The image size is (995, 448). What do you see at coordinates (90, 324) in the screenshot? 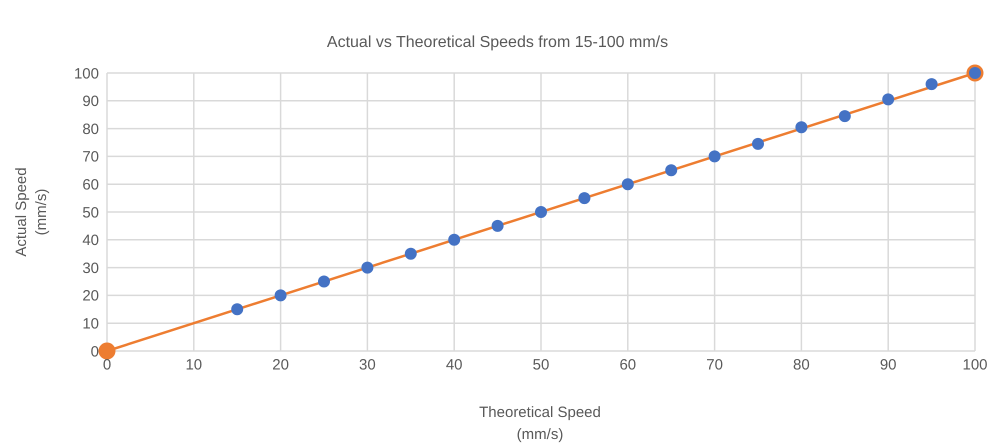
I see `y-tick-label: 10` at bounding box center [90, 324].